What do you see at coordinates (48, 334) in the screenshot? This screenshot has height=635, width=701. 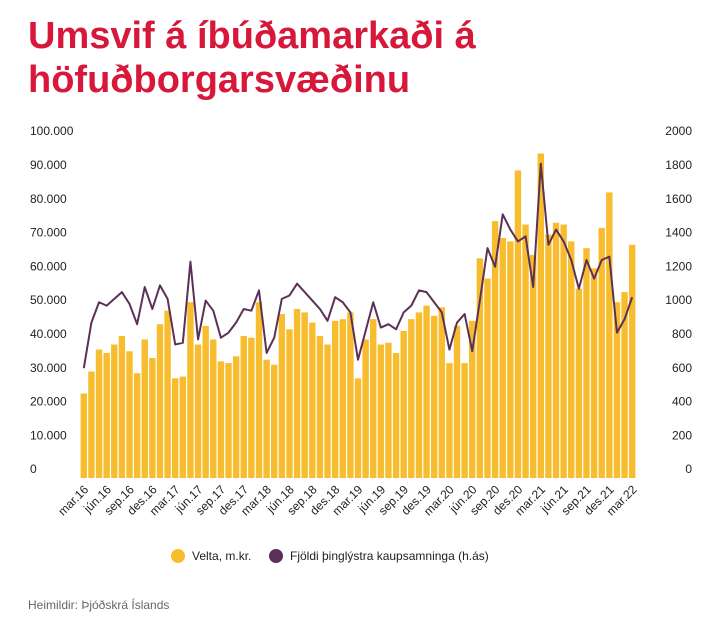 I see `y-tick-label: 40.000` at bounding box center [48, 334].